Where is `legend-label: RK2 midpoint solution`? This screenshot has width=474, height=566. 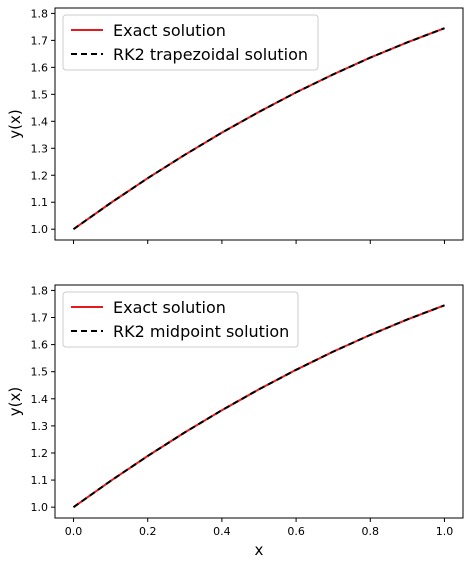 legend-label: RK2 midpoint solution is located at coordinates (201, 331).